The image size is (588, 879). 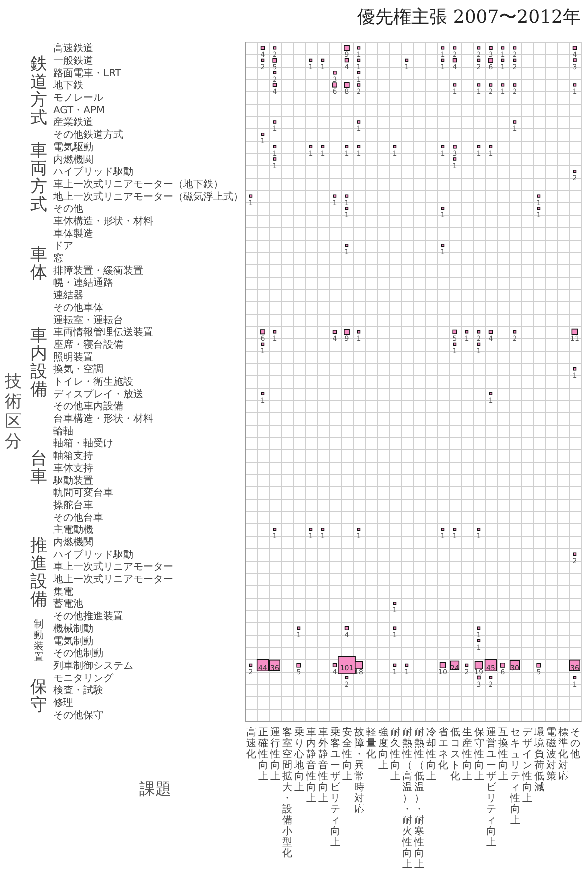 What do you see at coordinates (311, 765) in the screenshot?
I see `x-tick-label: 車内静音性向上` at bounding box center [311, 765].